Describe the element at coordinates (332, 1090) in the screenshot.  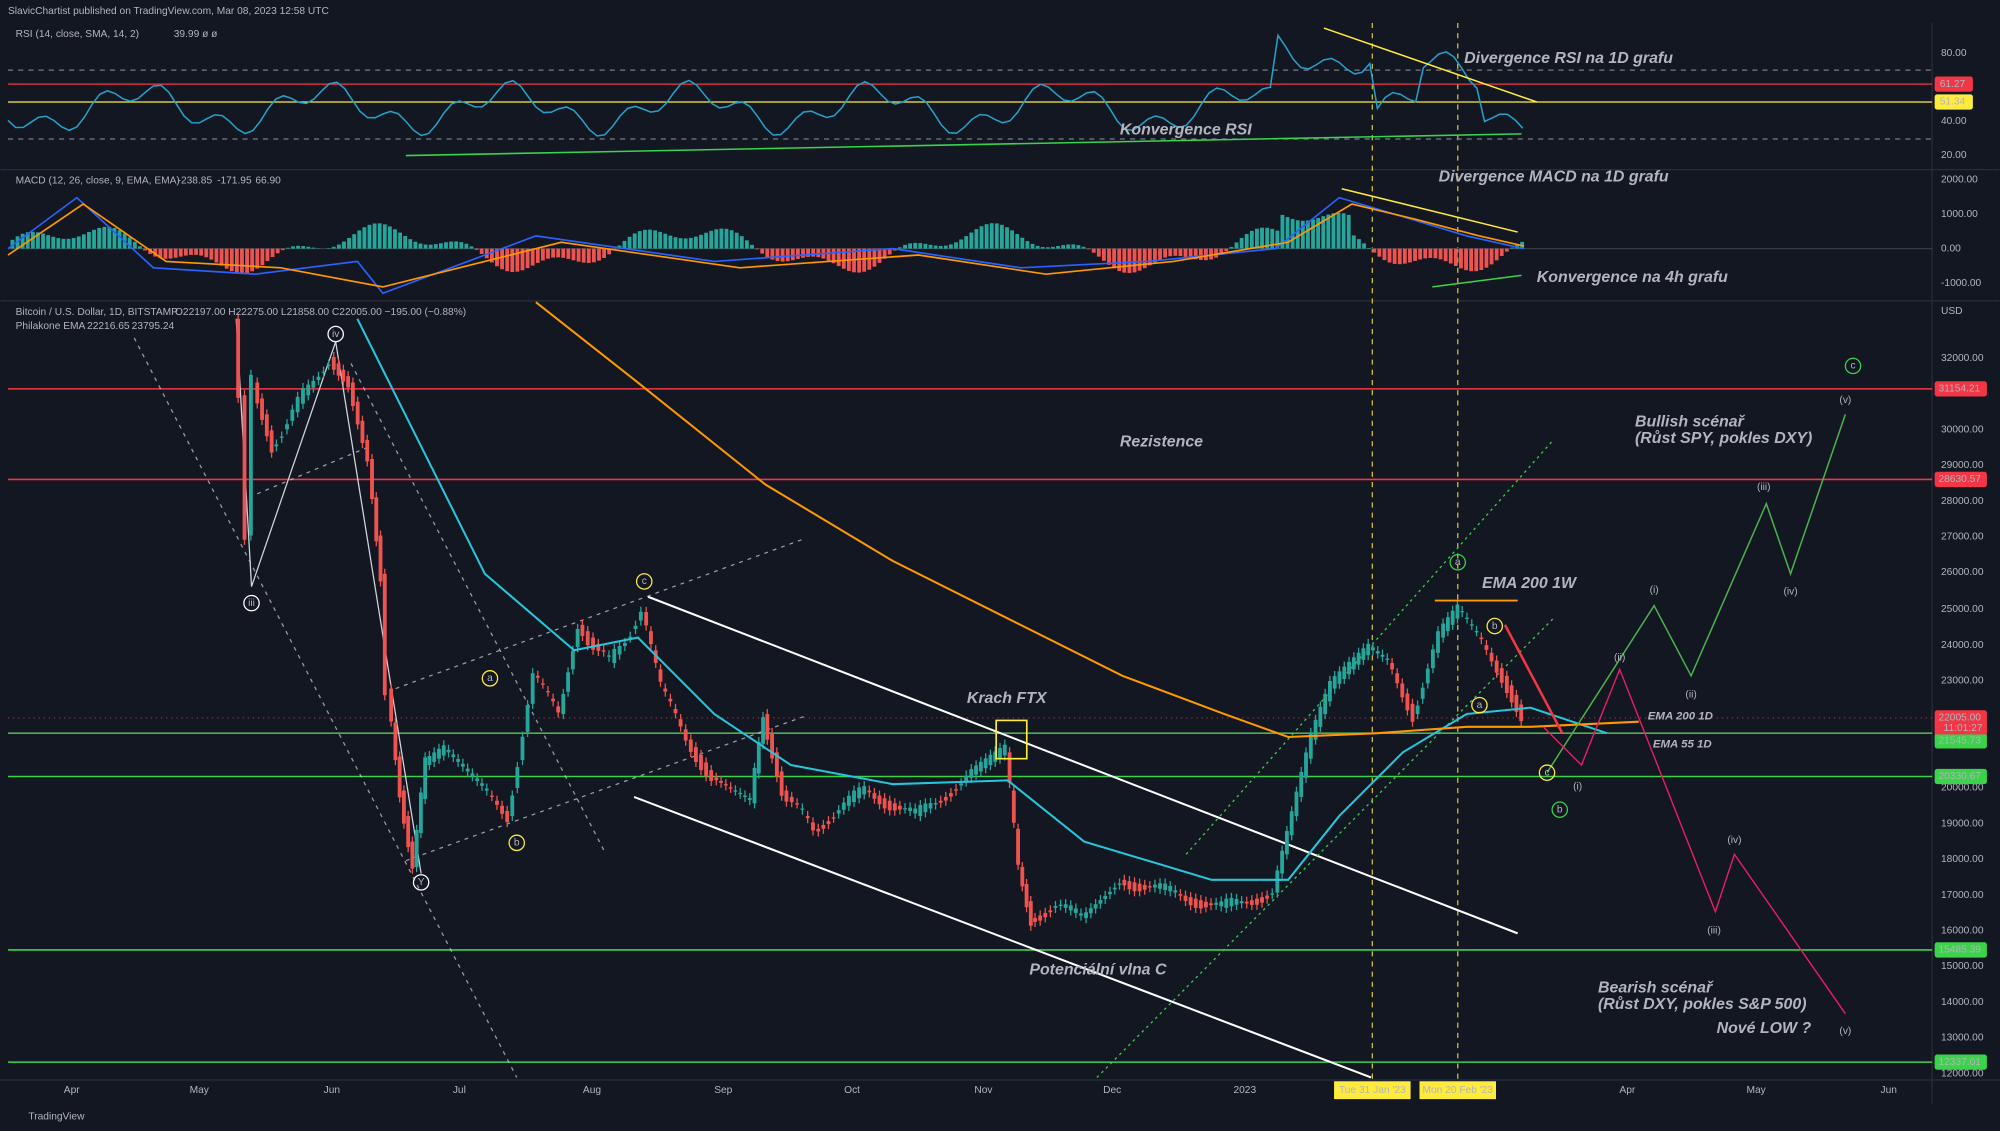
I see `time-label: Jun` at that location.